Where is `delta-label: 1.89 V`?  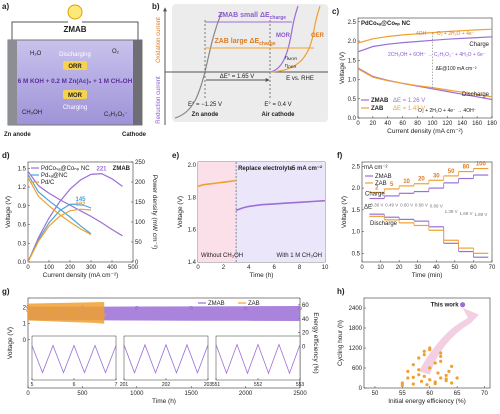 delta-label: 1.89 V is located at coordinates (480, 214).